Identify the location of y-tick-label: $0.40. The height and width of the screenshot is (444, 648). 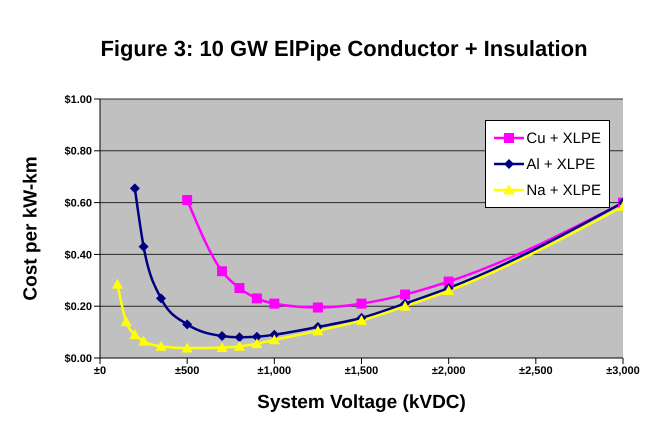
(78, 255).